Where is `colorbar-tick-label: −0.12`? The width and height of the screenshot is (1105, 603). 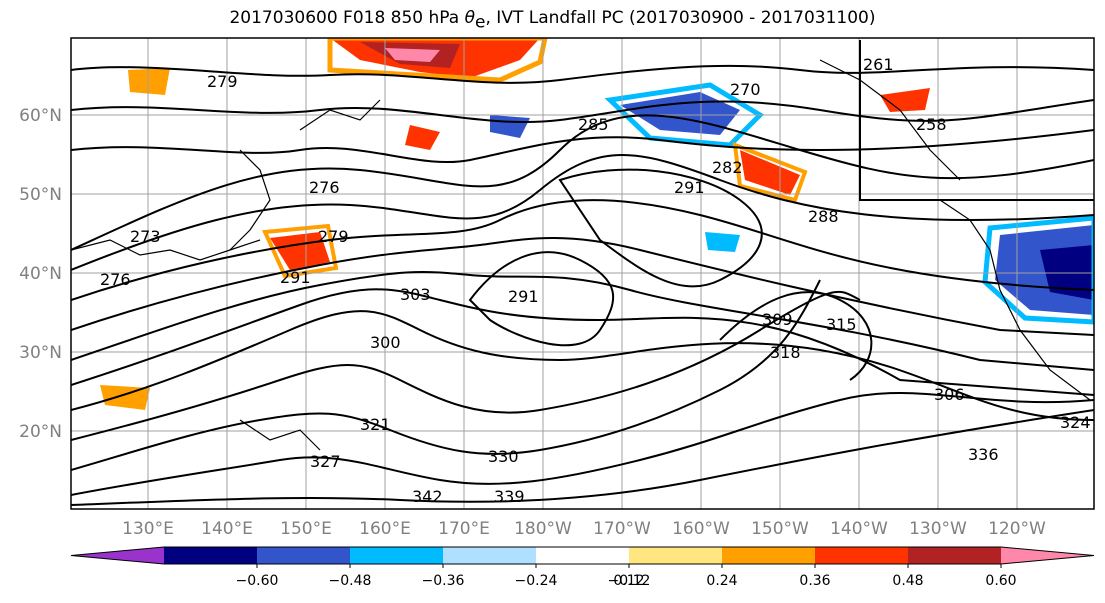
colorbar-tick-label: −0.12 is located at coordinates (629, 581).